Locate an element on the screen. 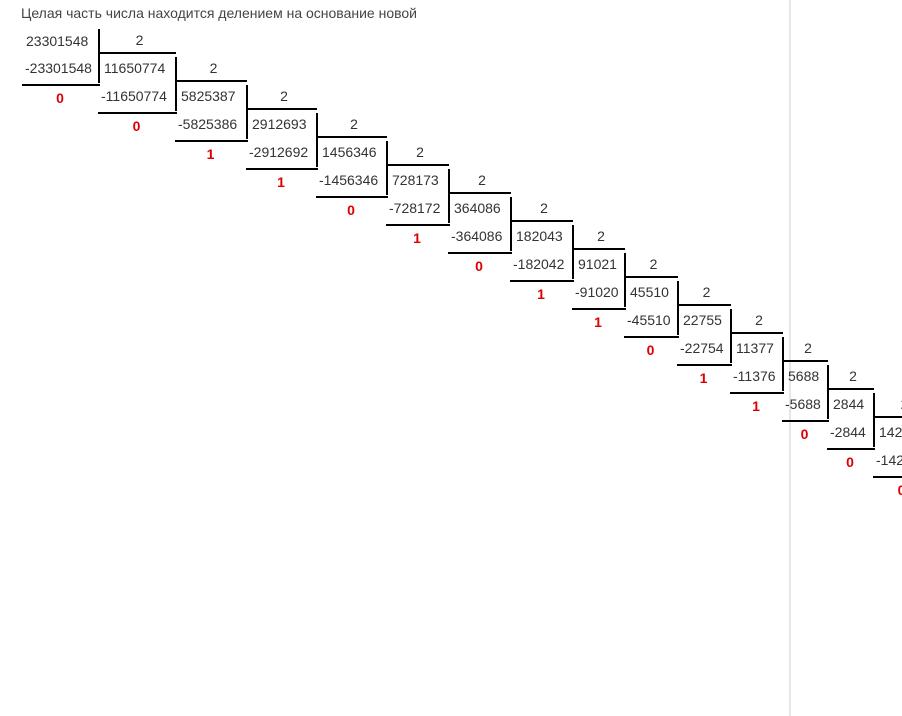  quotient-2: 2912693 is located at coordinates (279, 124).